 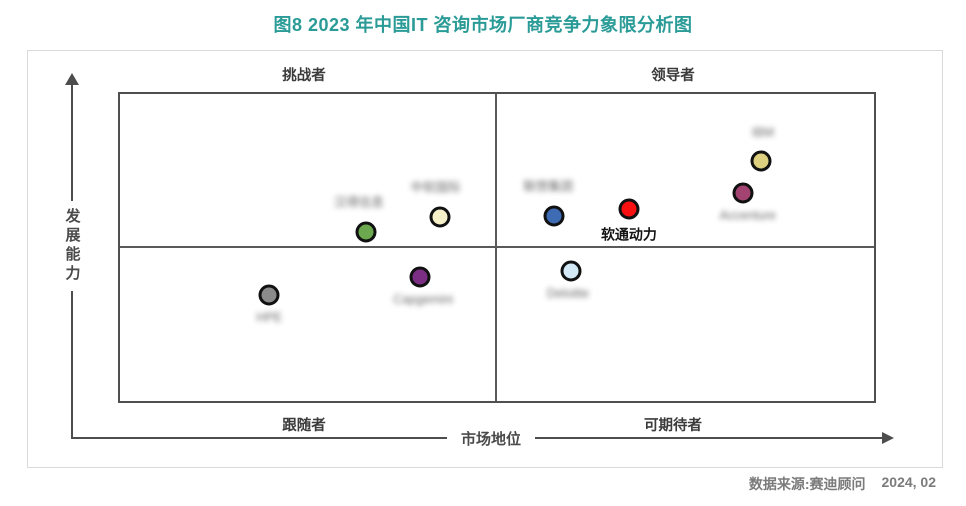 What do you see at coordinates (366, 232) in the screenshot?
I see `vendor-dot-green-vendor` at bounding box center [366, 232].